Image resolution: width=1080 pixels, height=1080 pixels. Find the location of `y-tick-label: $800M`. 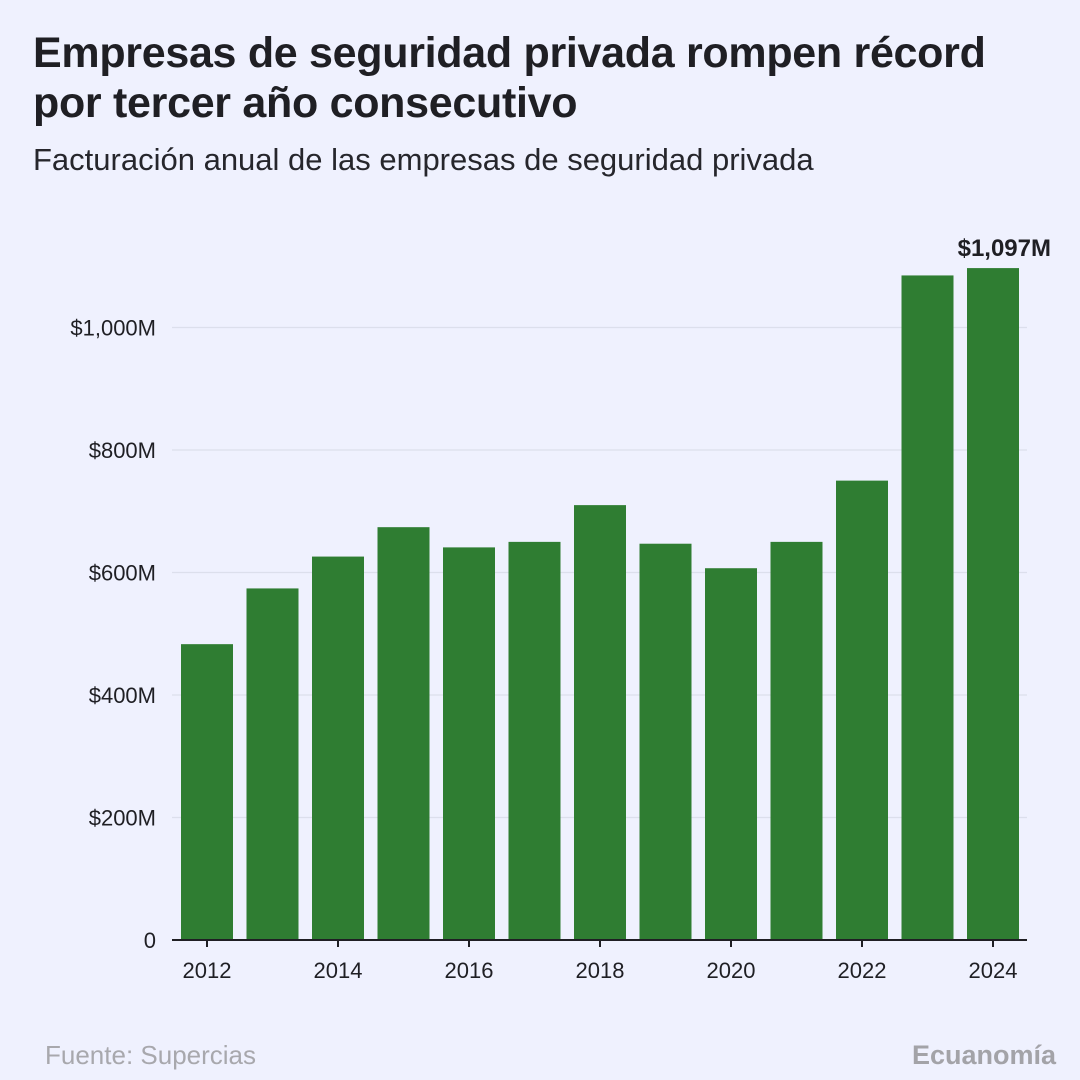

y-tick-label: $800M is located at coordinates (122, 450).